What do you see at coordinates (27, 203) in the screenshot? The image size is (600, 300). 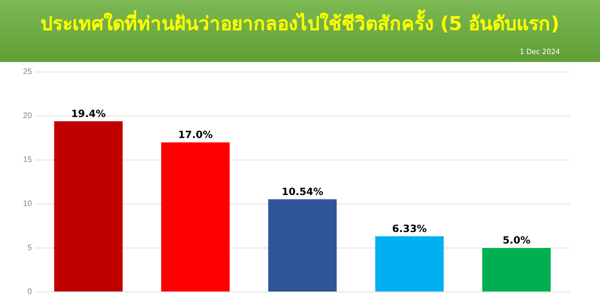 I see `y-tick-label: 10` at bounding box center [27, 203].